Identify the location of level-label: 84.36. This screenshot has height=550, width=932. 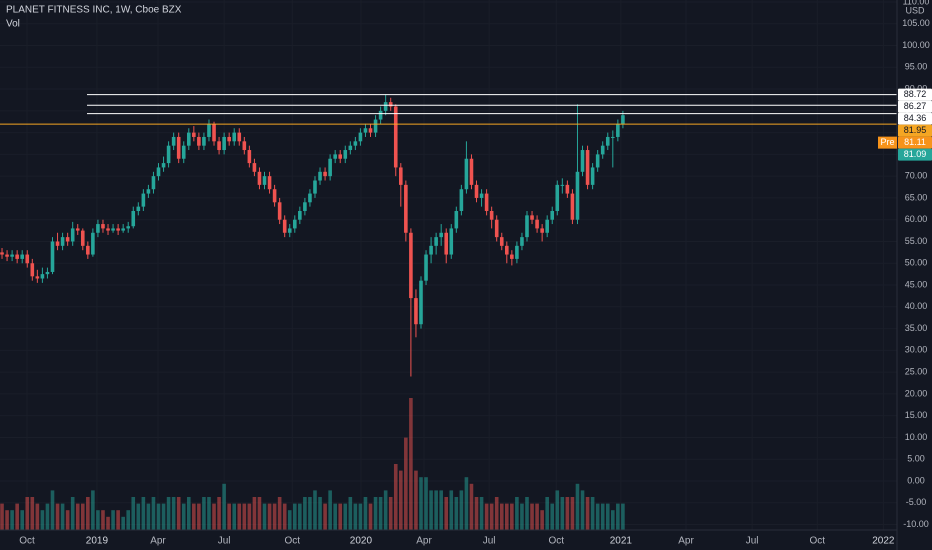
(915, 118).